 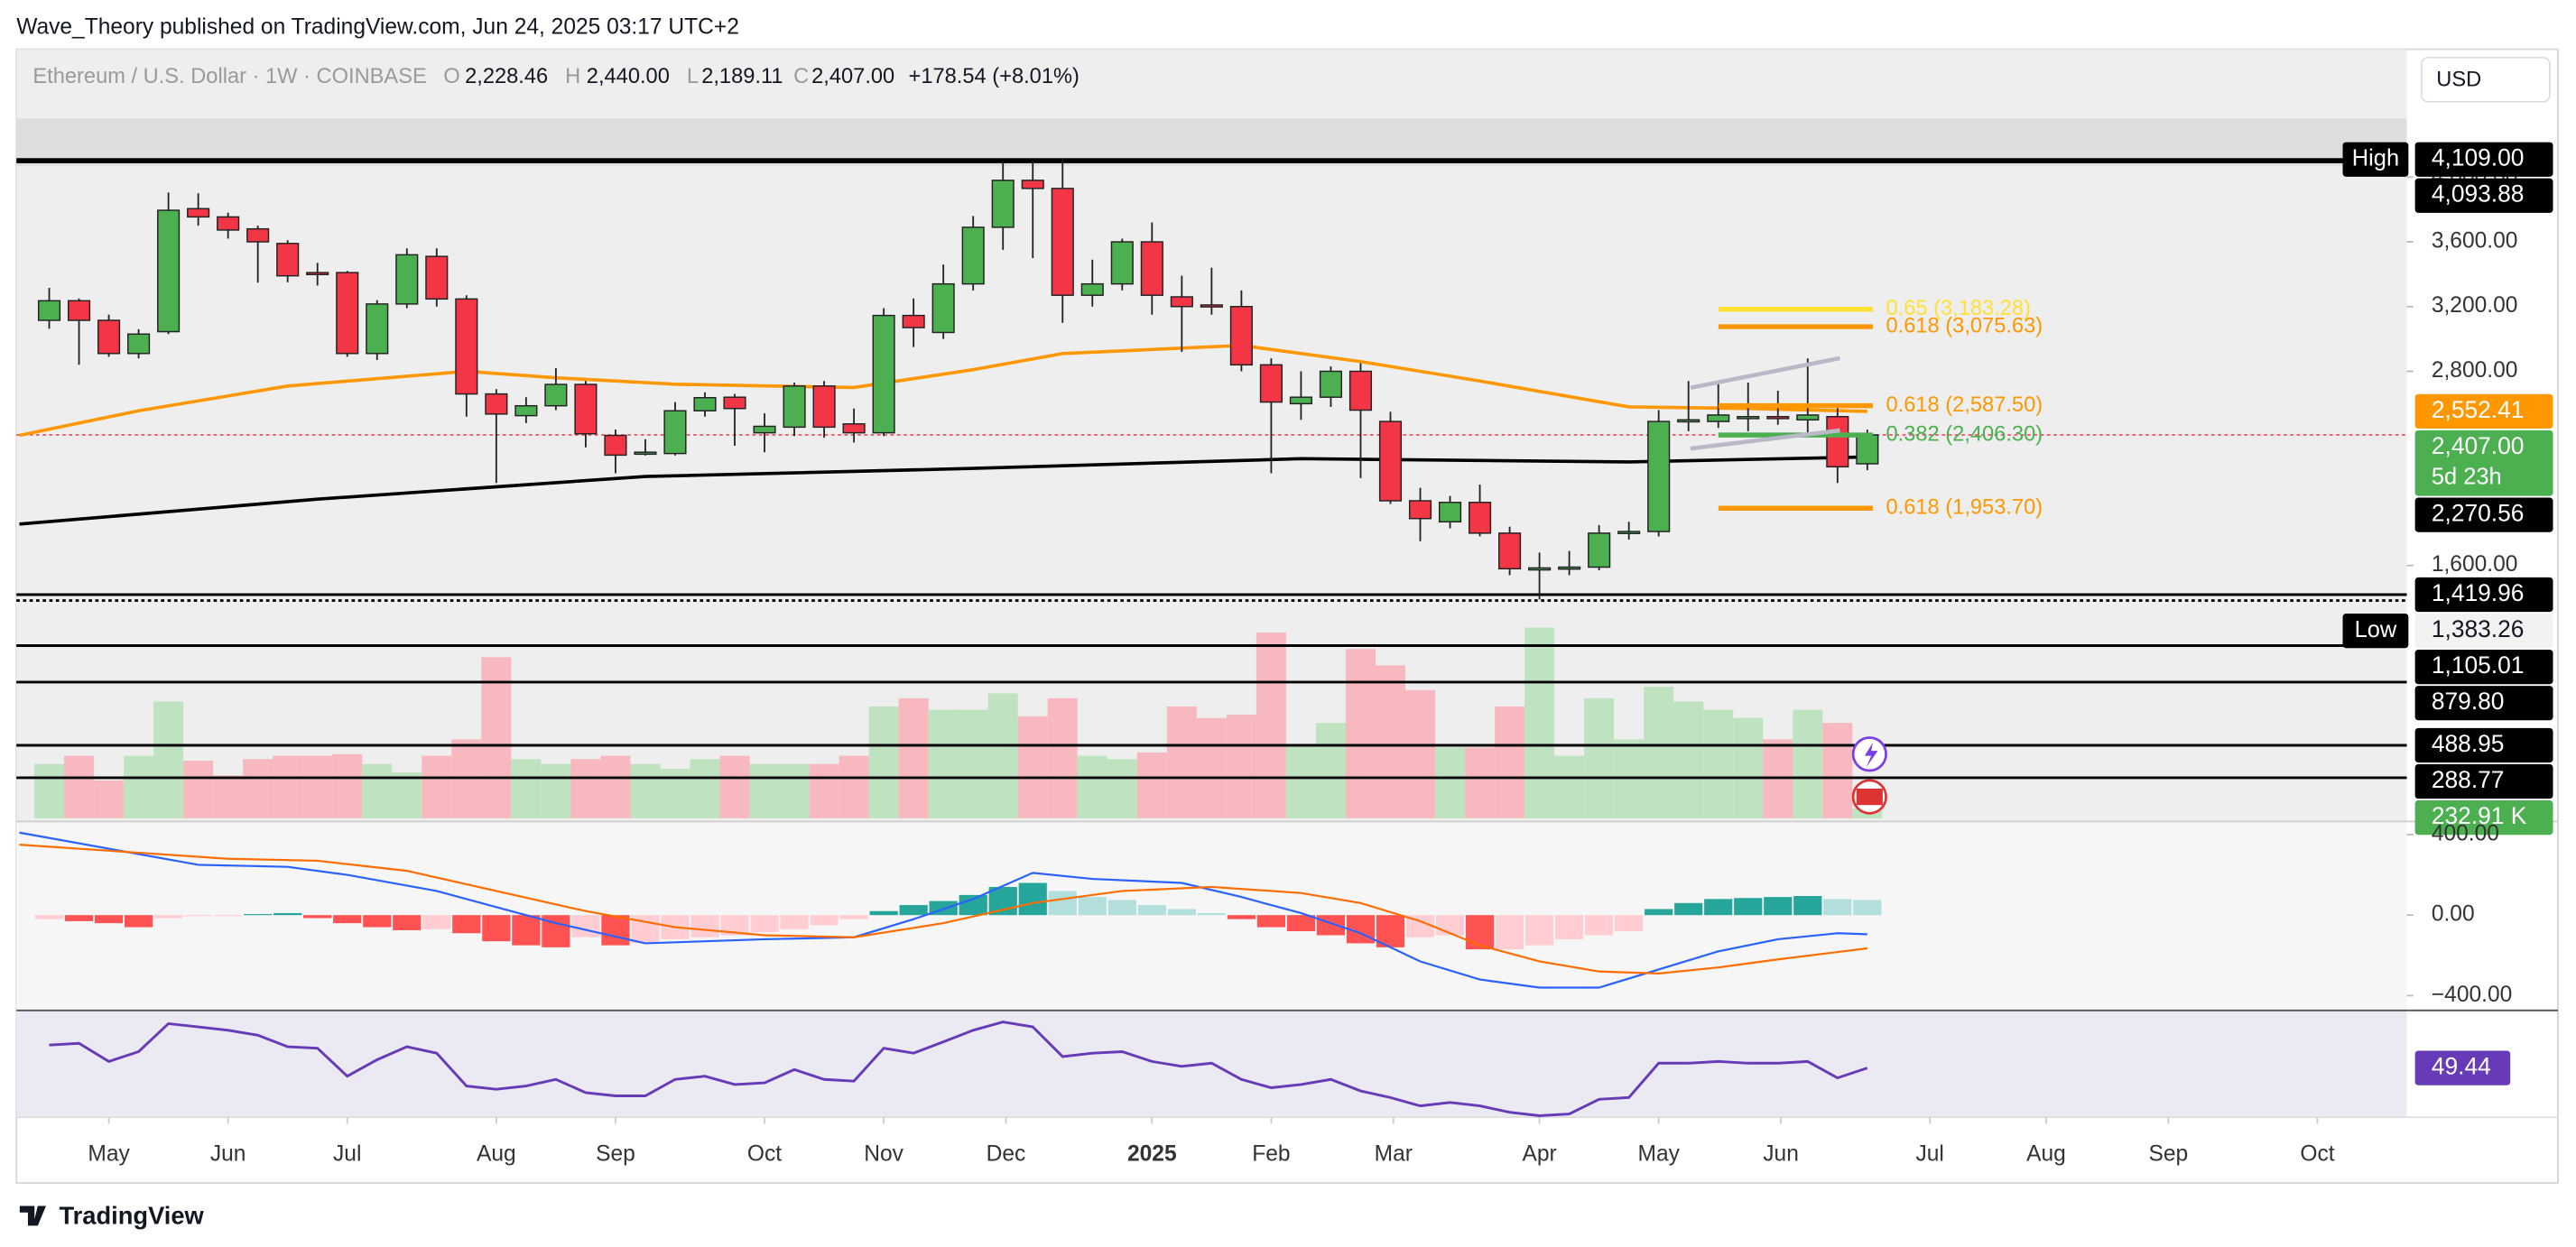 I want to click on ohlc-key: H, so click(x=572, y=76).